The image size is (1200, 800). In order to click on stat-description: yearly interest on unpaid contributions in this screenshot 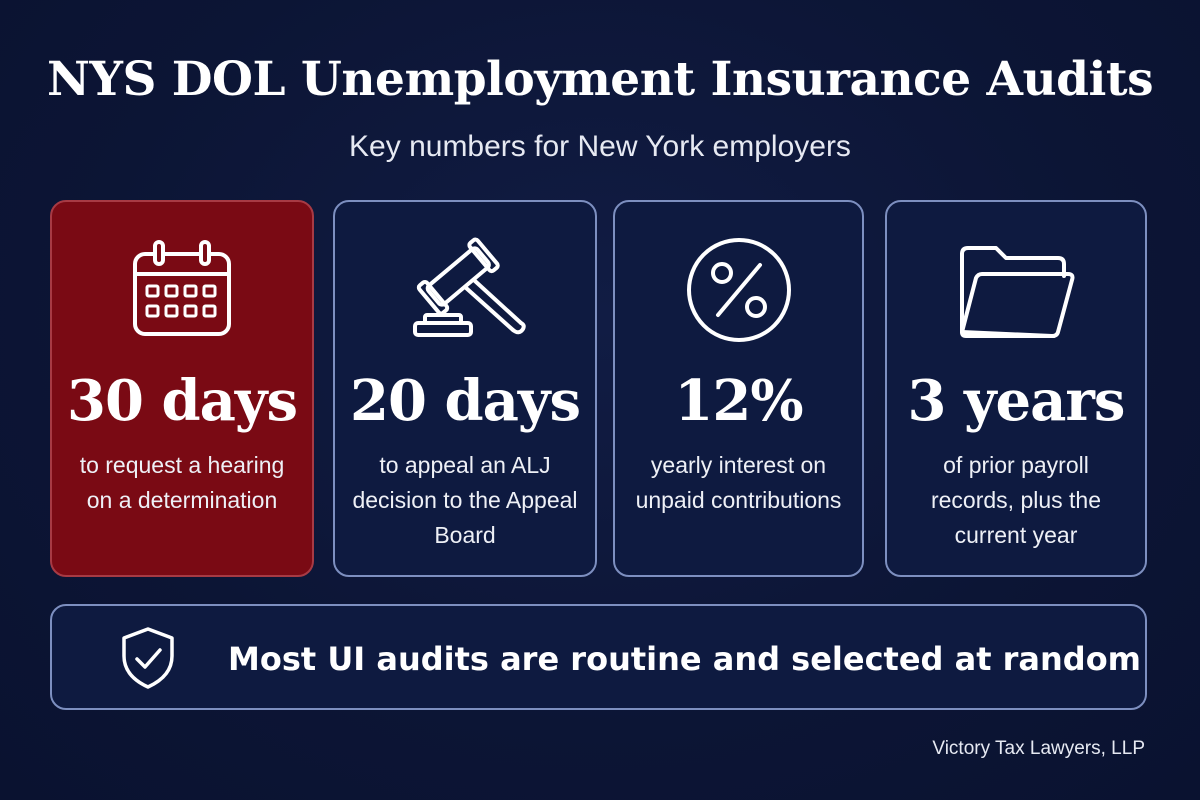, I will do `click(738, 482)`.